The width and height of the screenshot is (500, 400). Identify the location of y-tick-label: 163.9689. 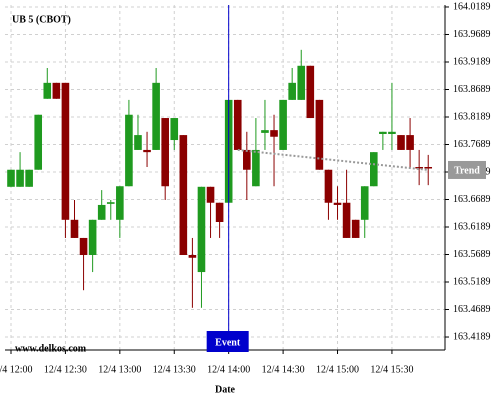
(472, 34).